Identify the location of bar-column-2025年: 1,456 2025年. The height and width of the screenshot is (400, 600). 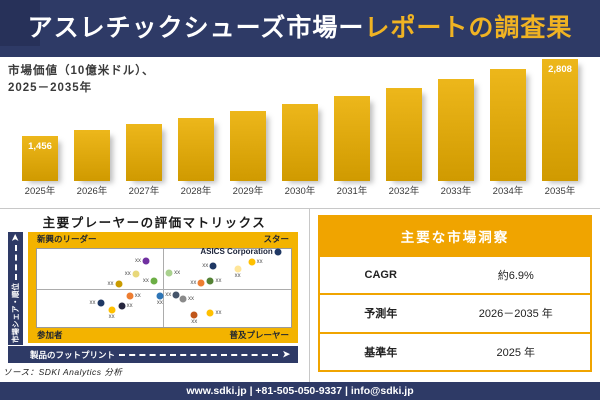
(40, 127).